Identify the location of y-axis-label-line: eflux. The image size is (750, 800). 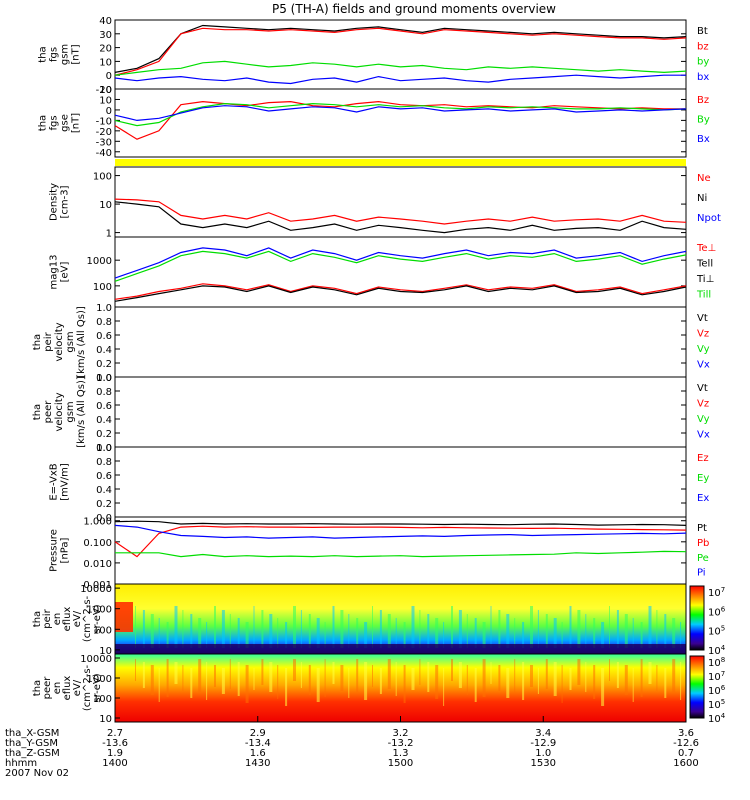
(67, 688).